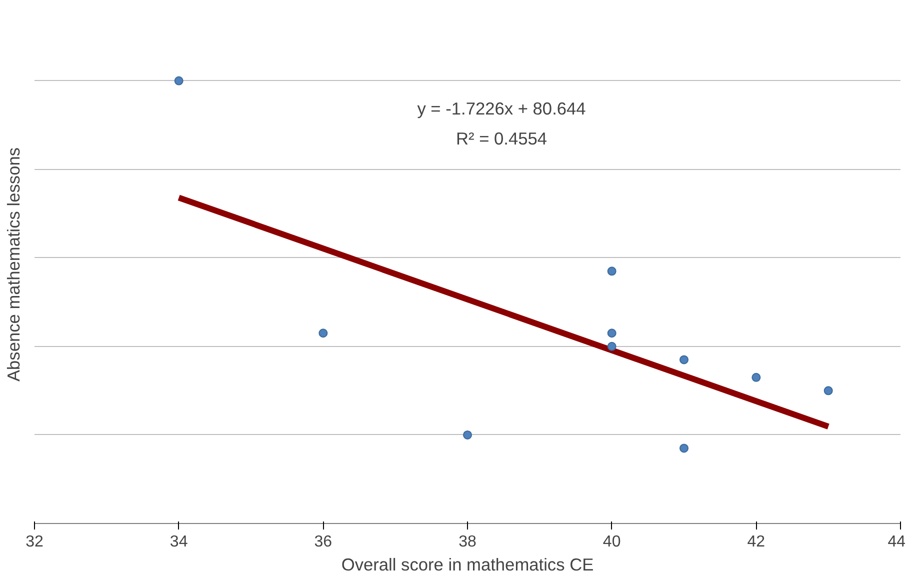  Describe the element at coordinates (611, 542) in the screenshot. I see `x-tick-label: 40` at that location.